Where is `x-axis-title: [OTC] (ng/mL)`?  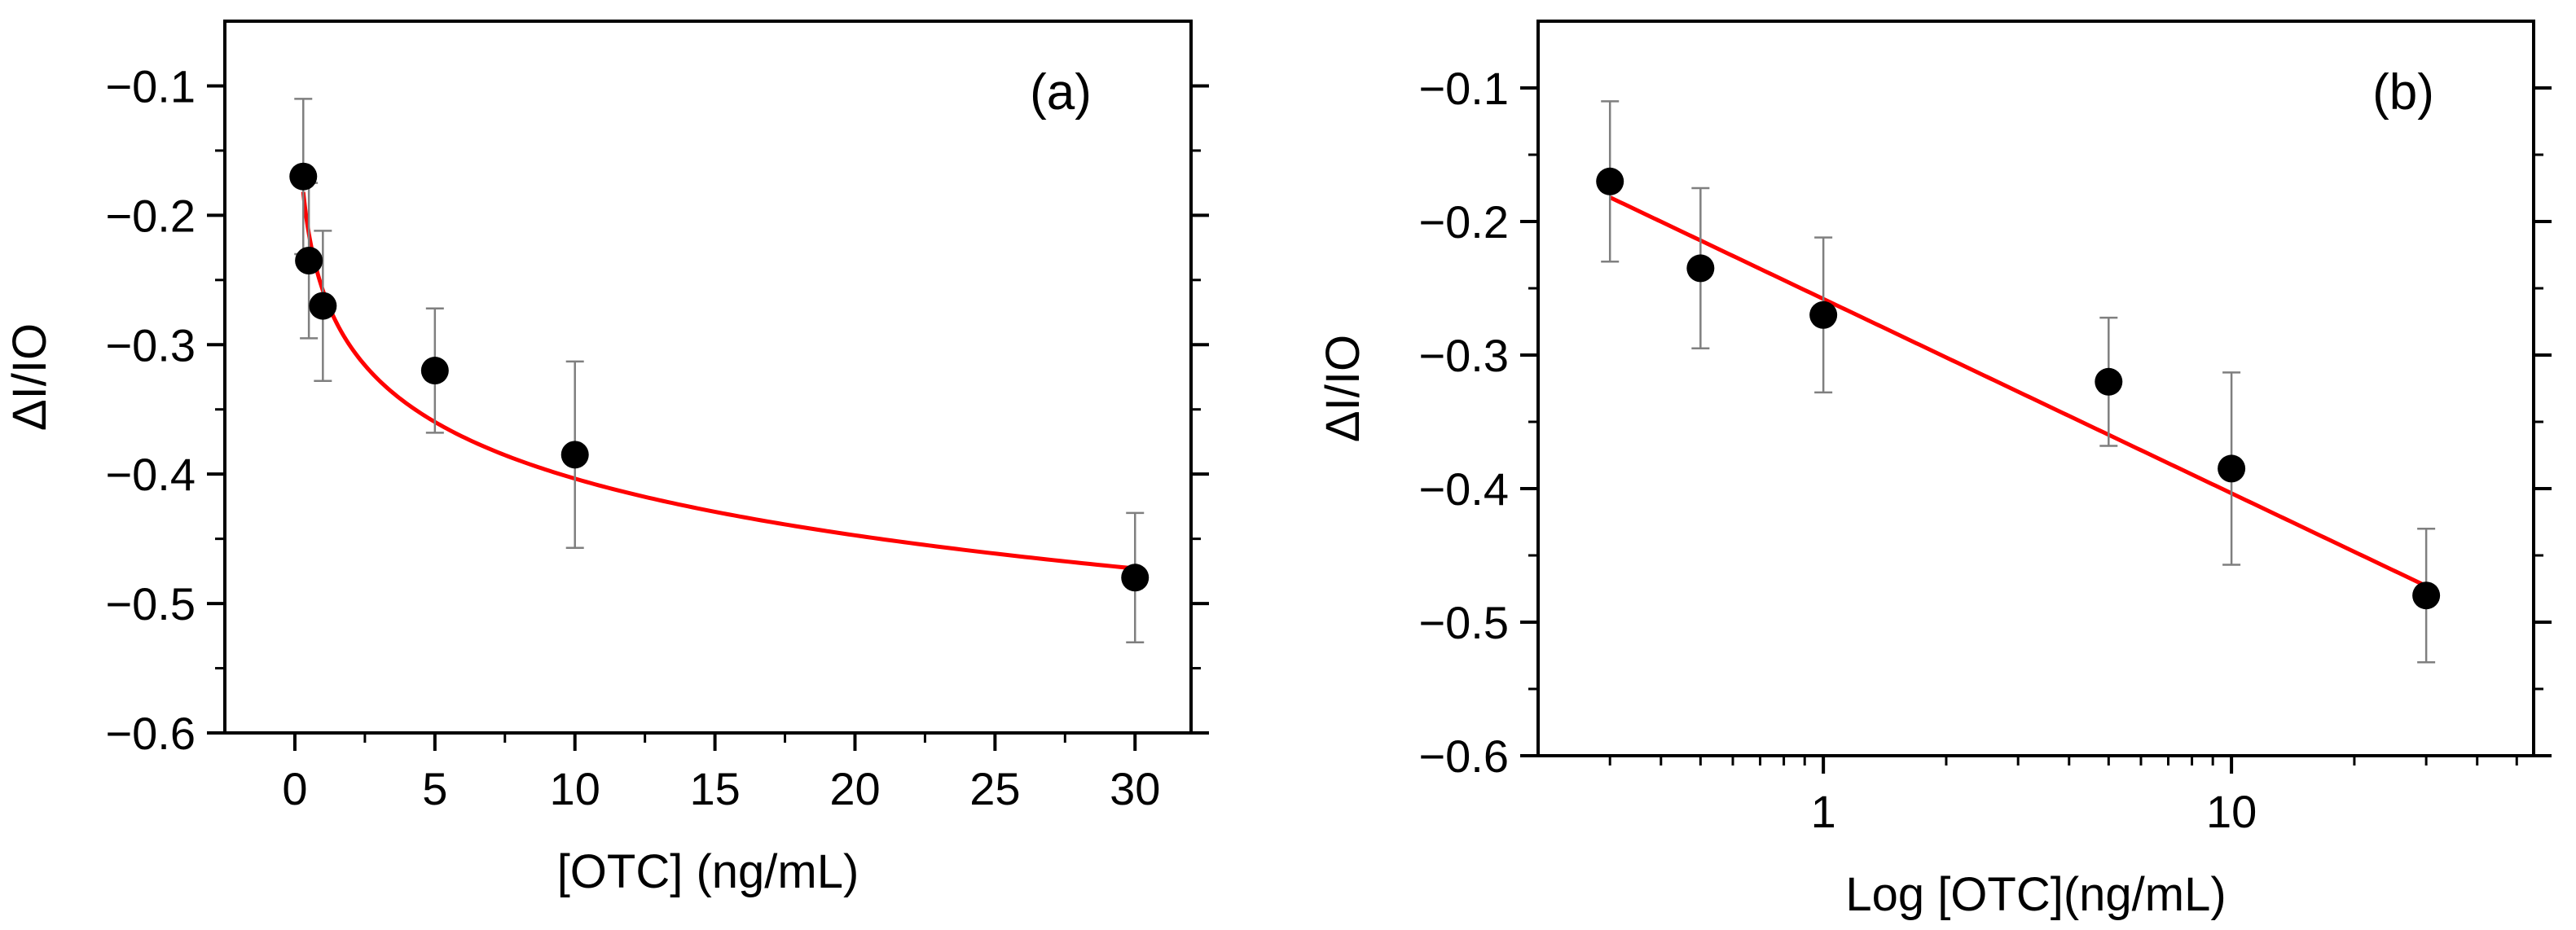 x-axis-title: [OTC] (ng/mL) is located at coordinates (708, 871).